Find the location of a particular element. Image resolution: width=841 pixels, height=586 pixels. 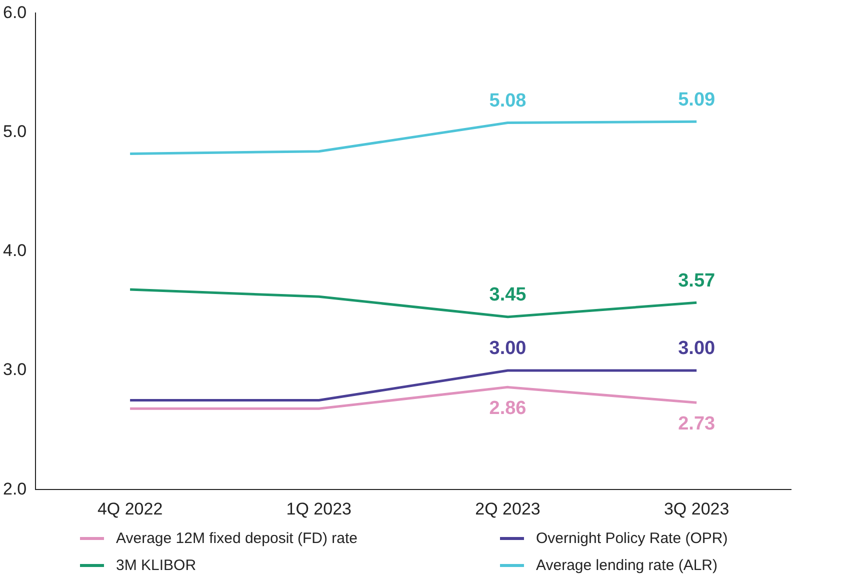

y-tick-label: 6.0 is located at coordinates (14, 12).